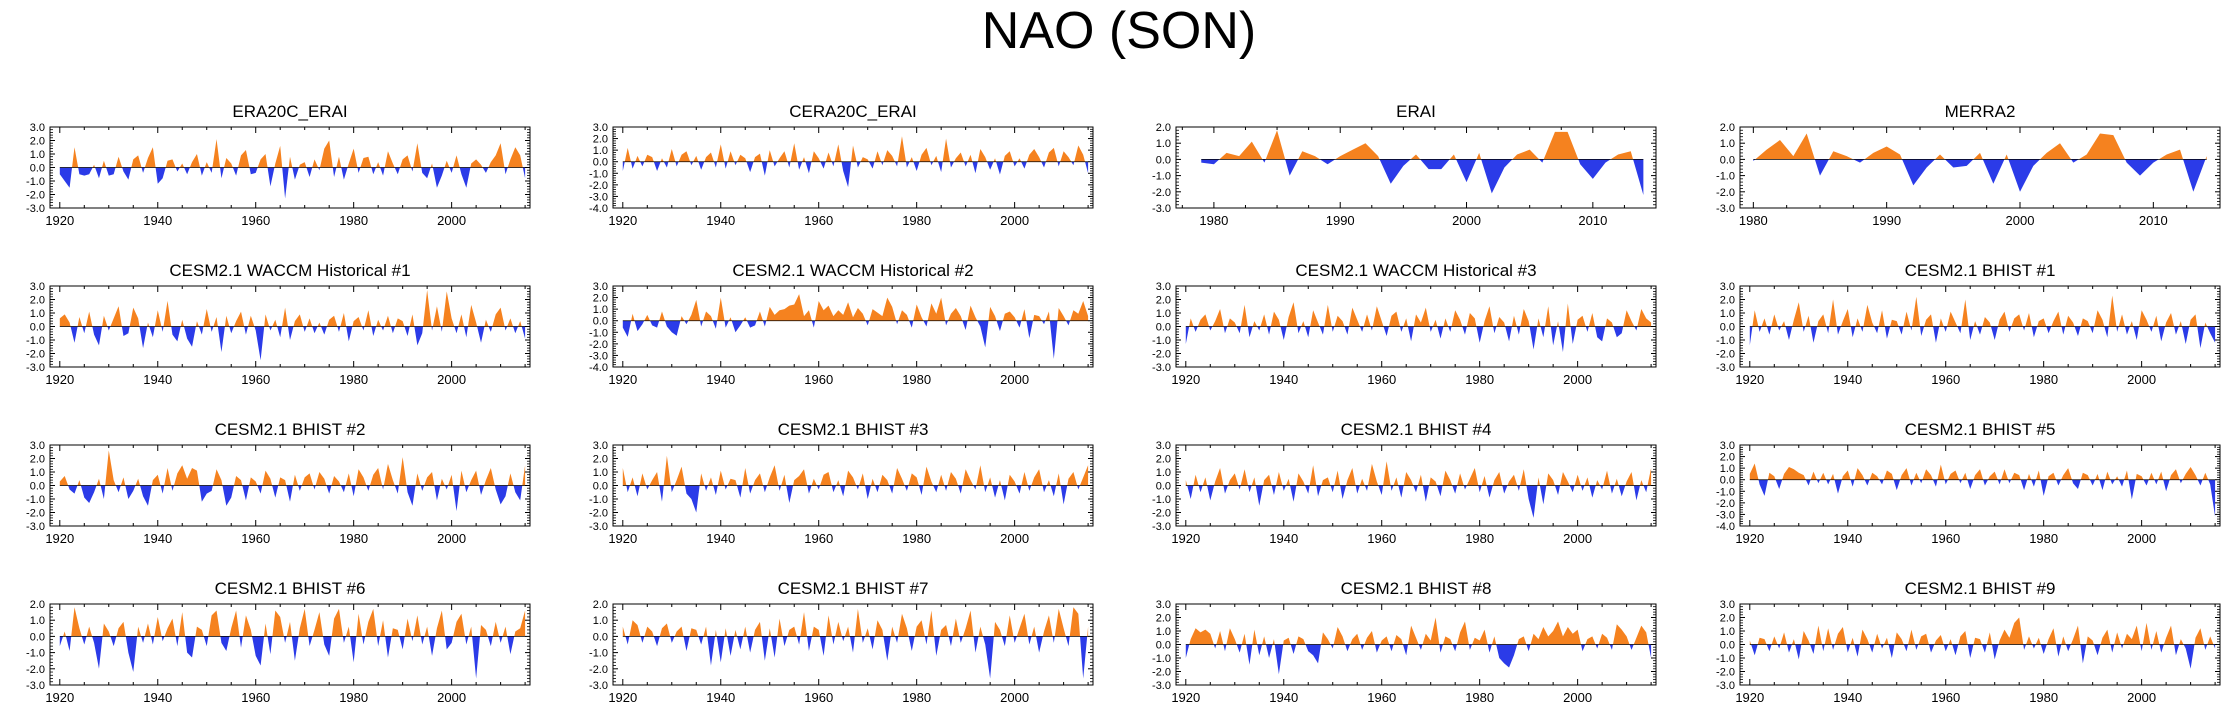 The height and width of the screenshot is (719, 2238). Describe the element at coordinates (289, 111) in the screenshot. I see `panel-title: ERA20C_ERAI` at that location.